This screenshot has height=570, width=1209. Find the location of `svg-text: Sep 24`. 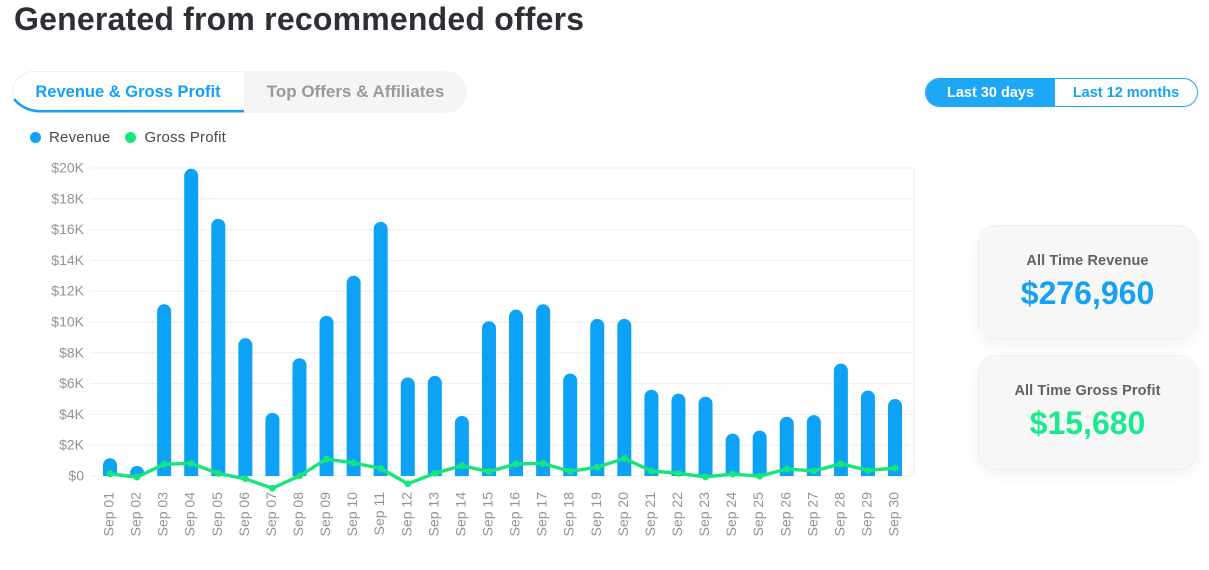

svg-text: Sep 24 is located at coordinates (731, 514).